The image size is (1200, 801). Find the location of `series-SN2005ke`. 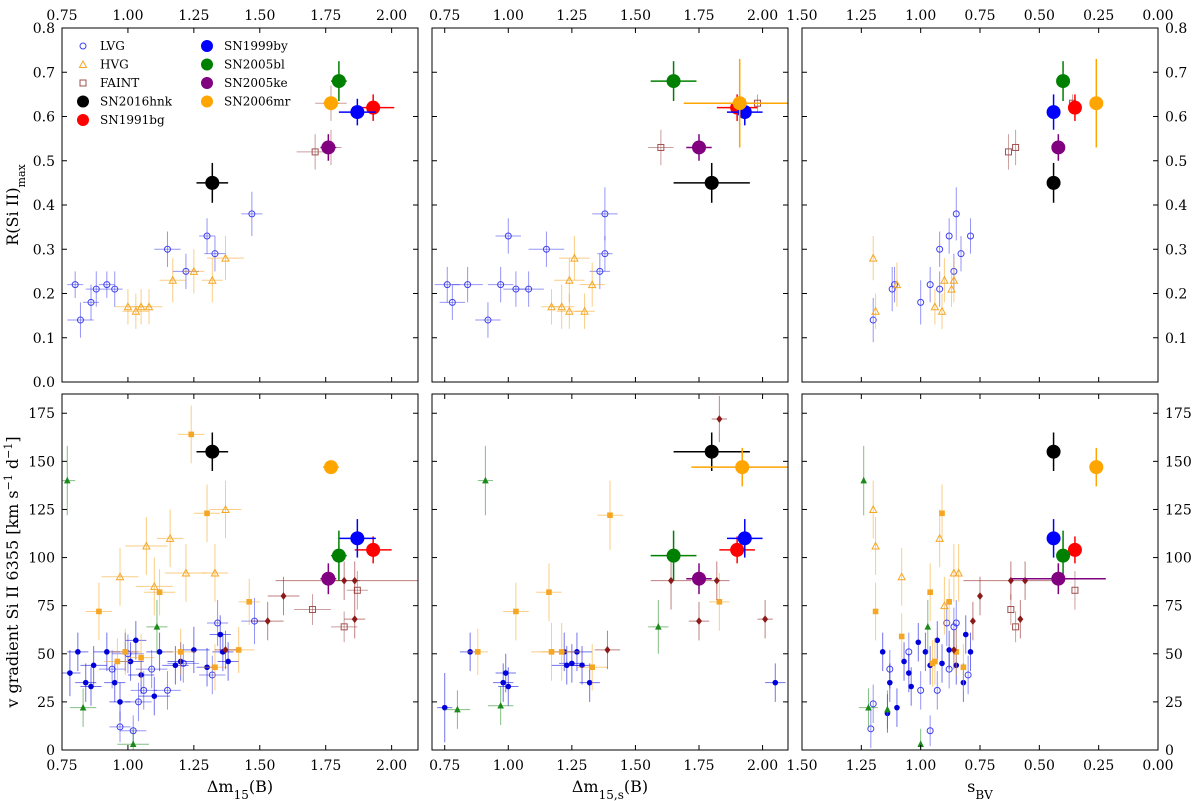

series-SN2005ke is located at coordinates (328, 579).